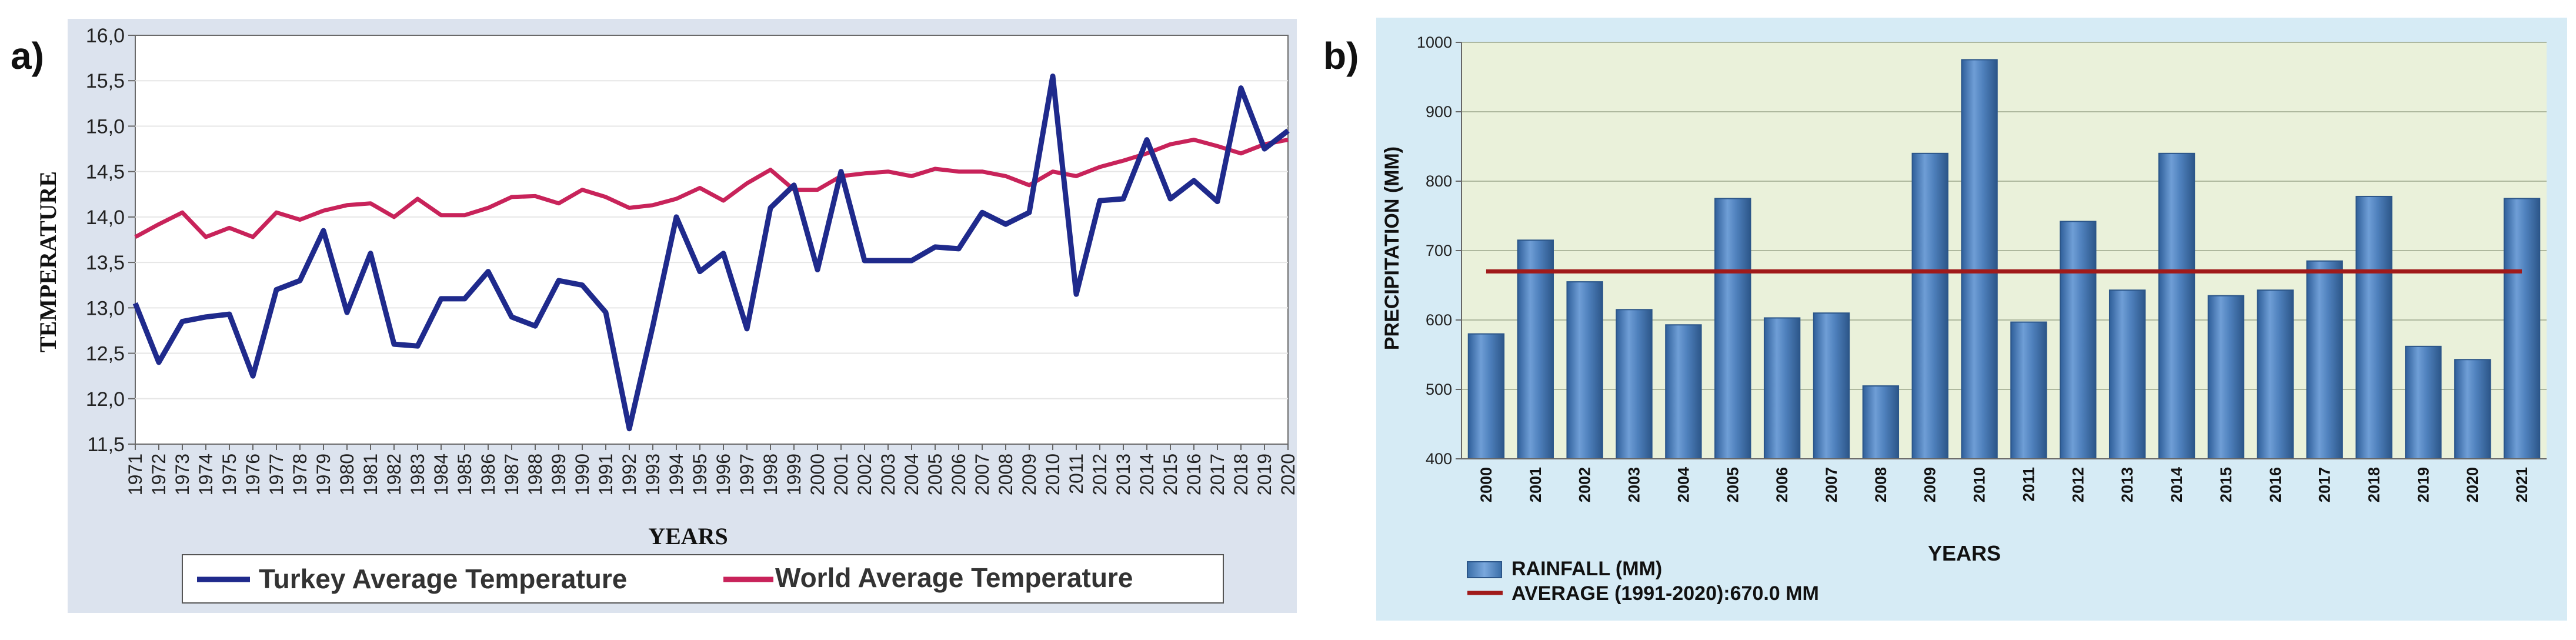 The width and height of the screenshot is (2576, 640). I want to click on x-tick-label-a: 2002, so click(864, 474).